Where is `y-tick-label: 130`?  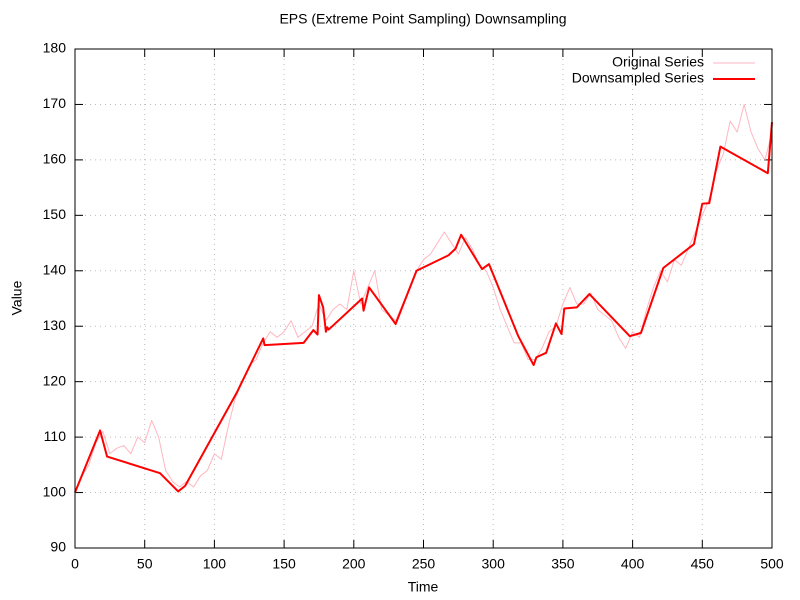 y-tick-label: 130 is located at coordinates (55, 325).